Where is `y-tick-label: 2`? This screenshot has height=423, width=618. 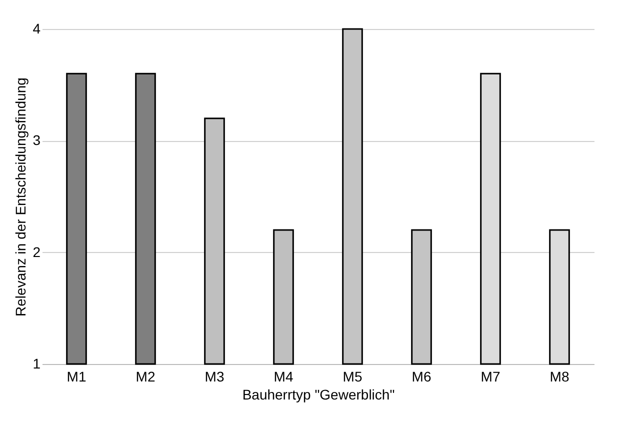
y-tick-label: 2 is located at coordinates (36, 252).